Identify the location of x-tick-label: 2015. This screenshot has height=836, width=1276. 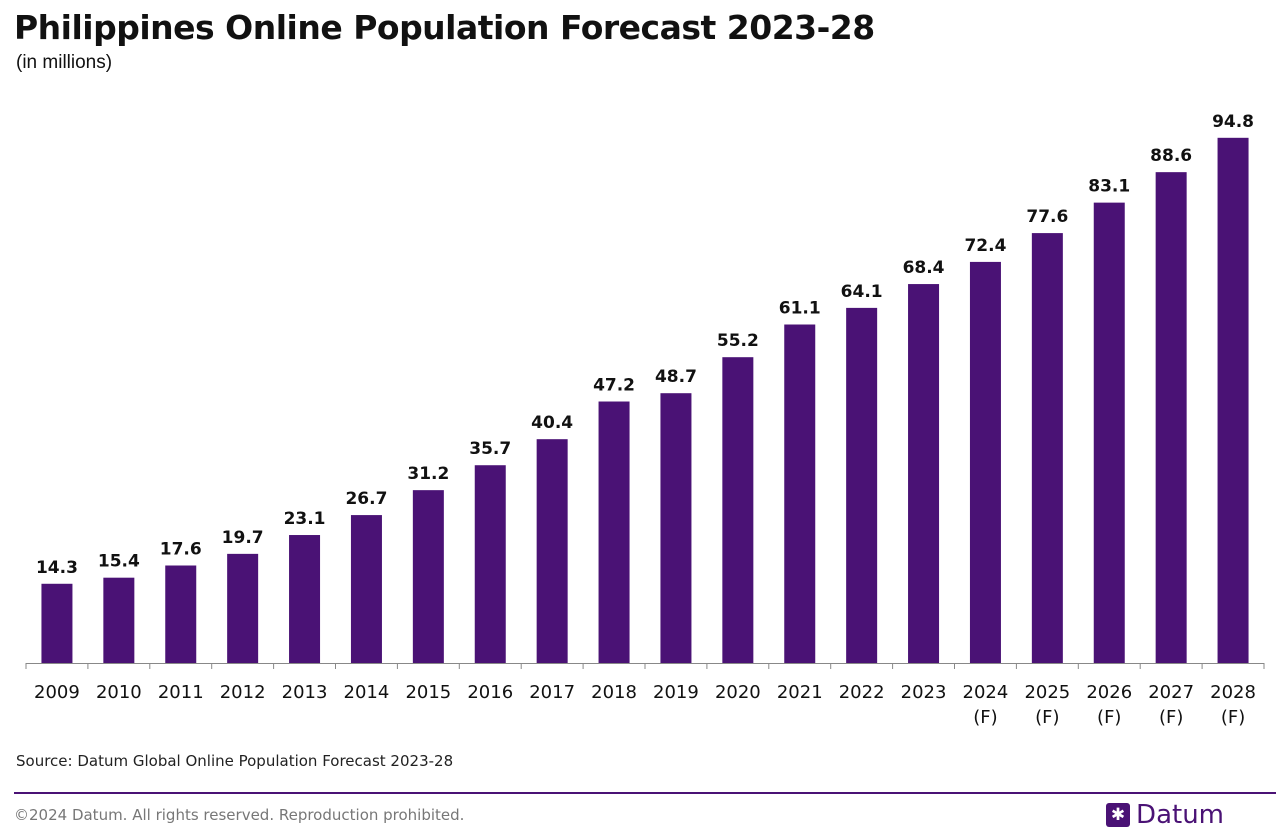
(428, 692).